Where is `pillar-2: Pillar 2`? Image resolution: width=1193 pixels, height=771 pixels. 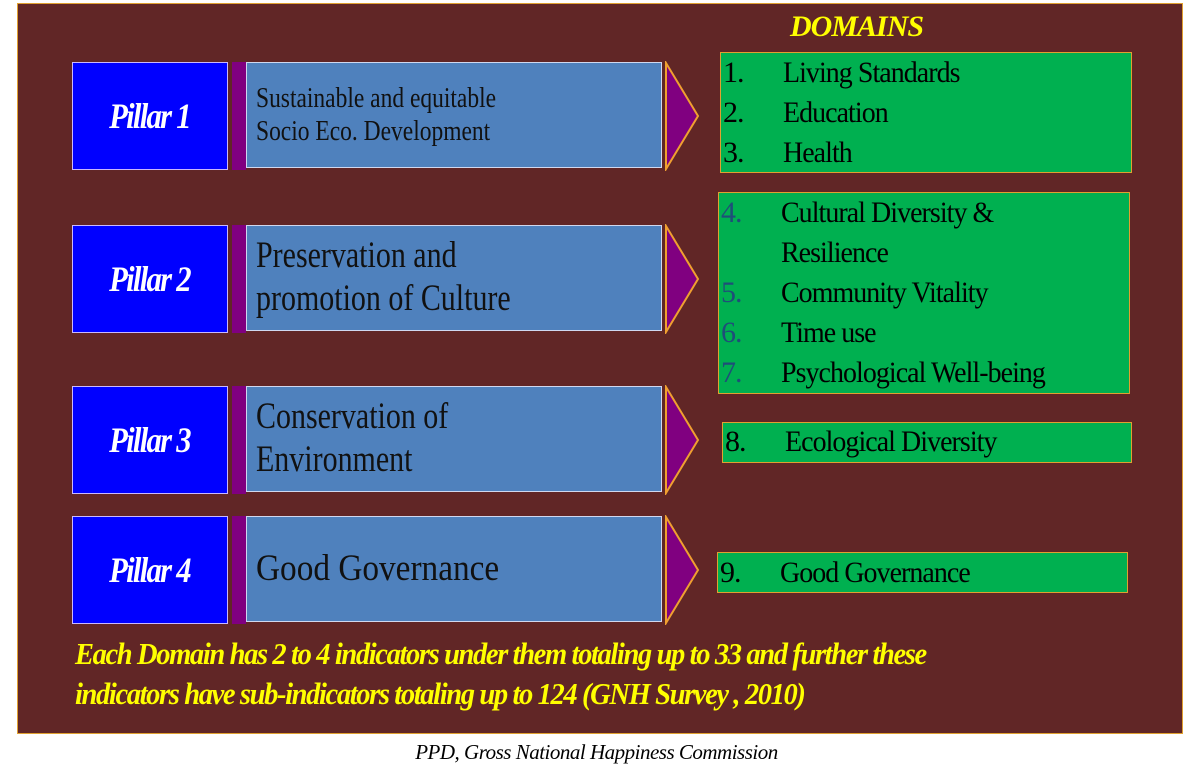 pillar-2: Pillar 2 is located at coordinates (150, 279).